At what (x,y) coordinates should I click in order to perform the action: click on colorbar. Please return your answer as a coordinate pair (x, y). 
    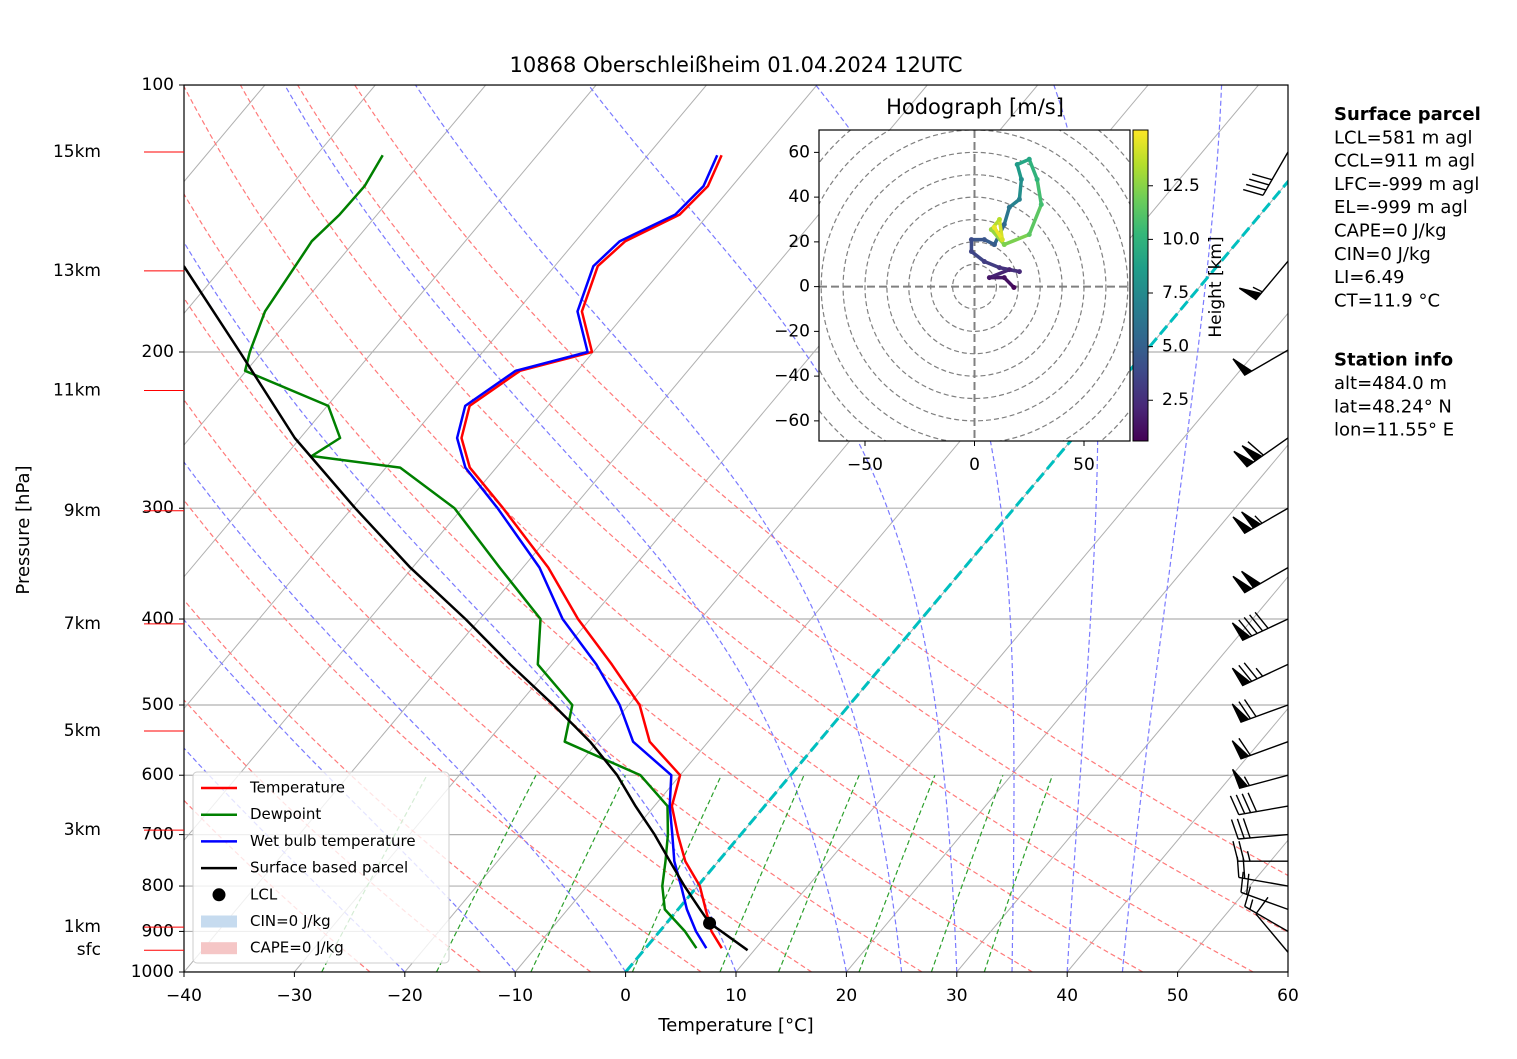
    Looking at the image, I should click on (1140, 285).